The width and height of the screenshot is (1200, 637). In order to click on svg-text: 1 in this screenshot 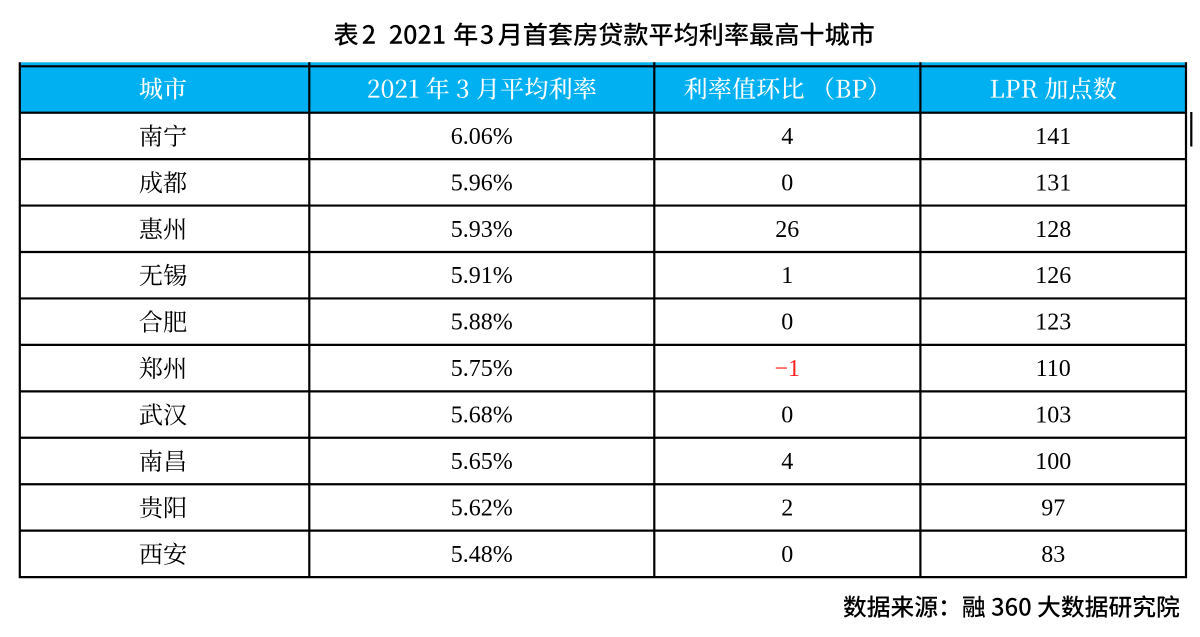, I will do `click(787, 276)`.